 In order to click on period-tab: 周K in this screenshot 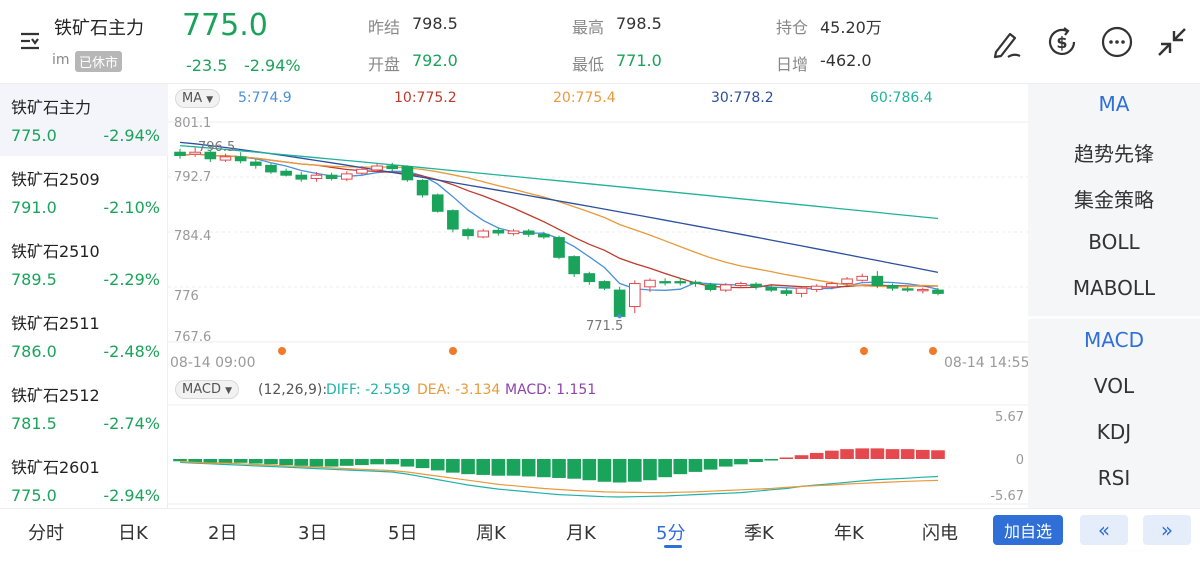, I will do `click(491, 533)`.